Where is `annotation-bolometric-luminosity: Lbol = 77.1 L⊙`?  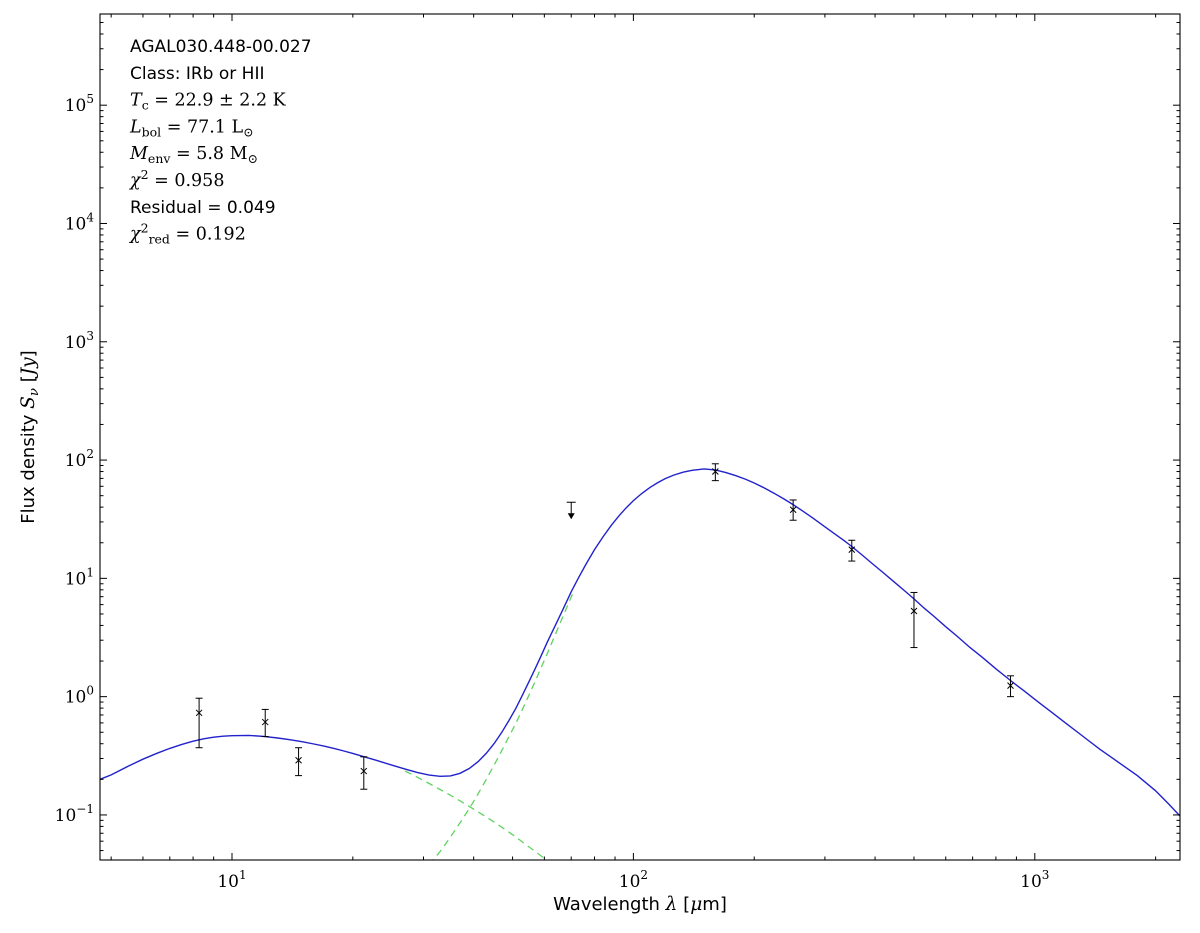 annotation-bolometric-luminosity: Lbol = 77.1 L⊙ is located at coordinates (191, 128).